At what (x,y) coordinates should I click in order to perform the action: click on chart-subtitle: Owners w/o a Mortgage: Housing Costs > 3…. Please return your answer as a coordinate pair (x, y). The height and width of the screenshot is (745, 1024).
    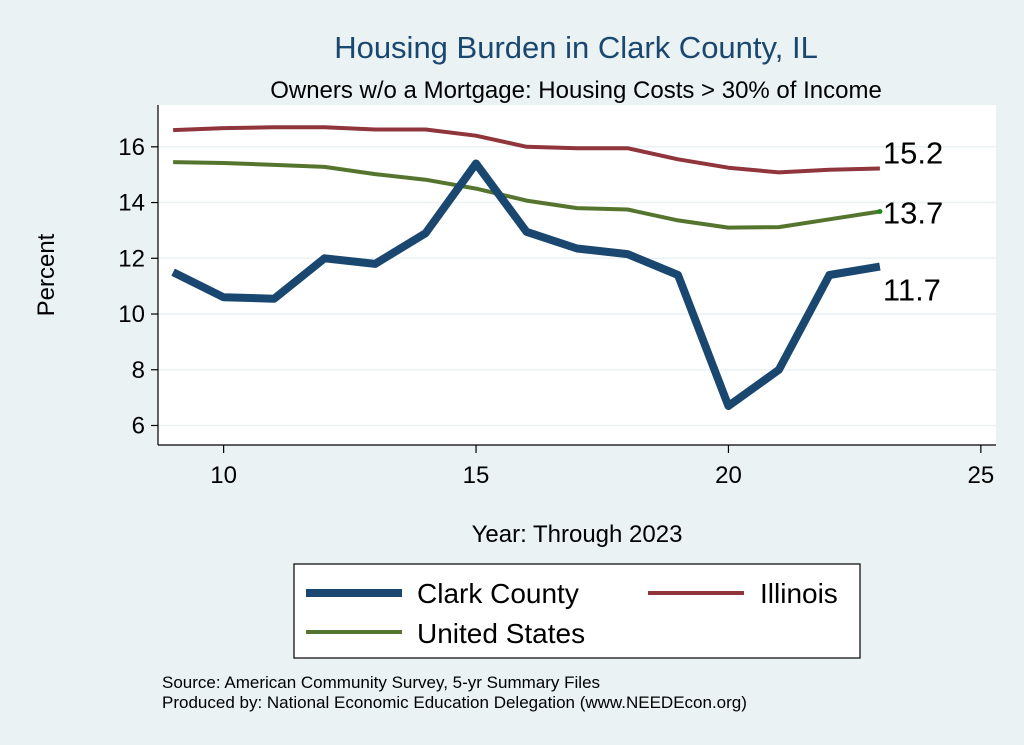
    Looking at the image, I should click on (576, 90).